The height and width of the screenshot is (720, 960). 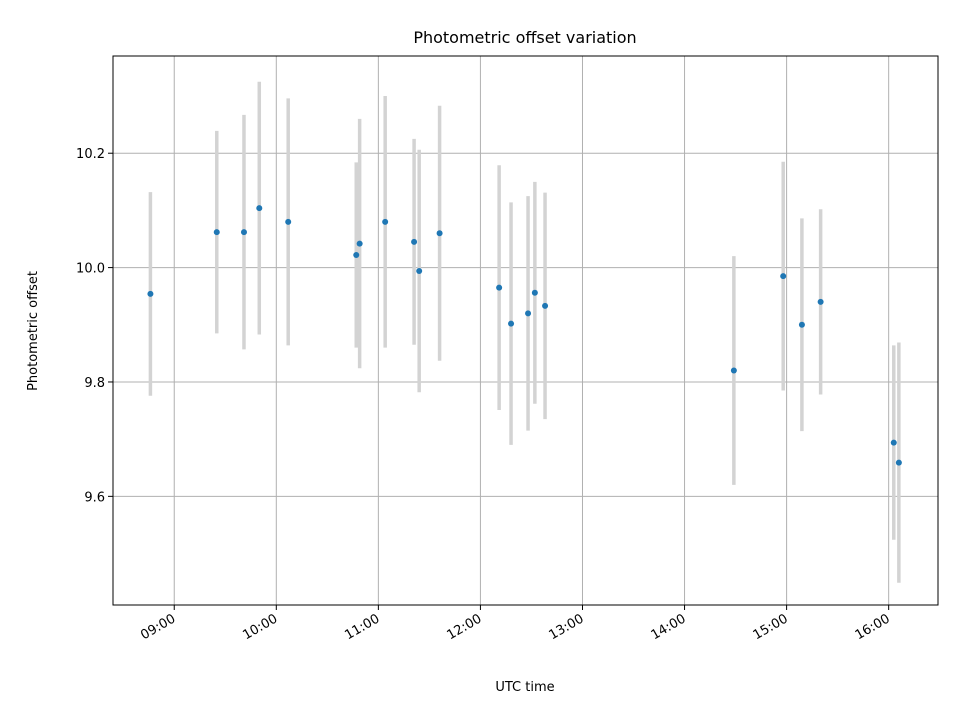 I want to click on x-tick-label: 13:00, so click(x=567, y=627).